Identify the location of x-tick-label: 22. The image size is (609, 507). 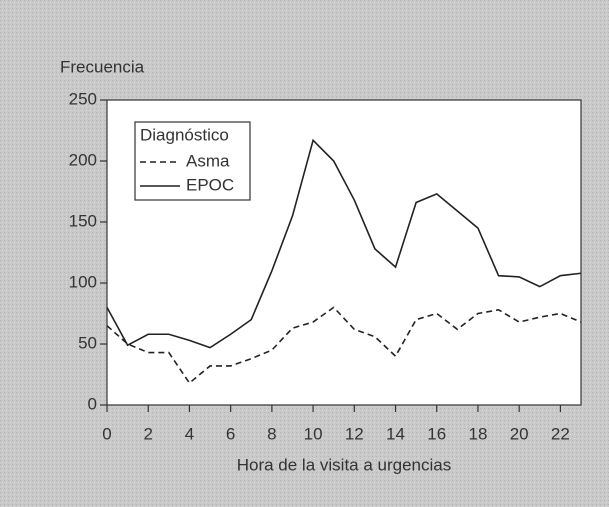
(560, 433).